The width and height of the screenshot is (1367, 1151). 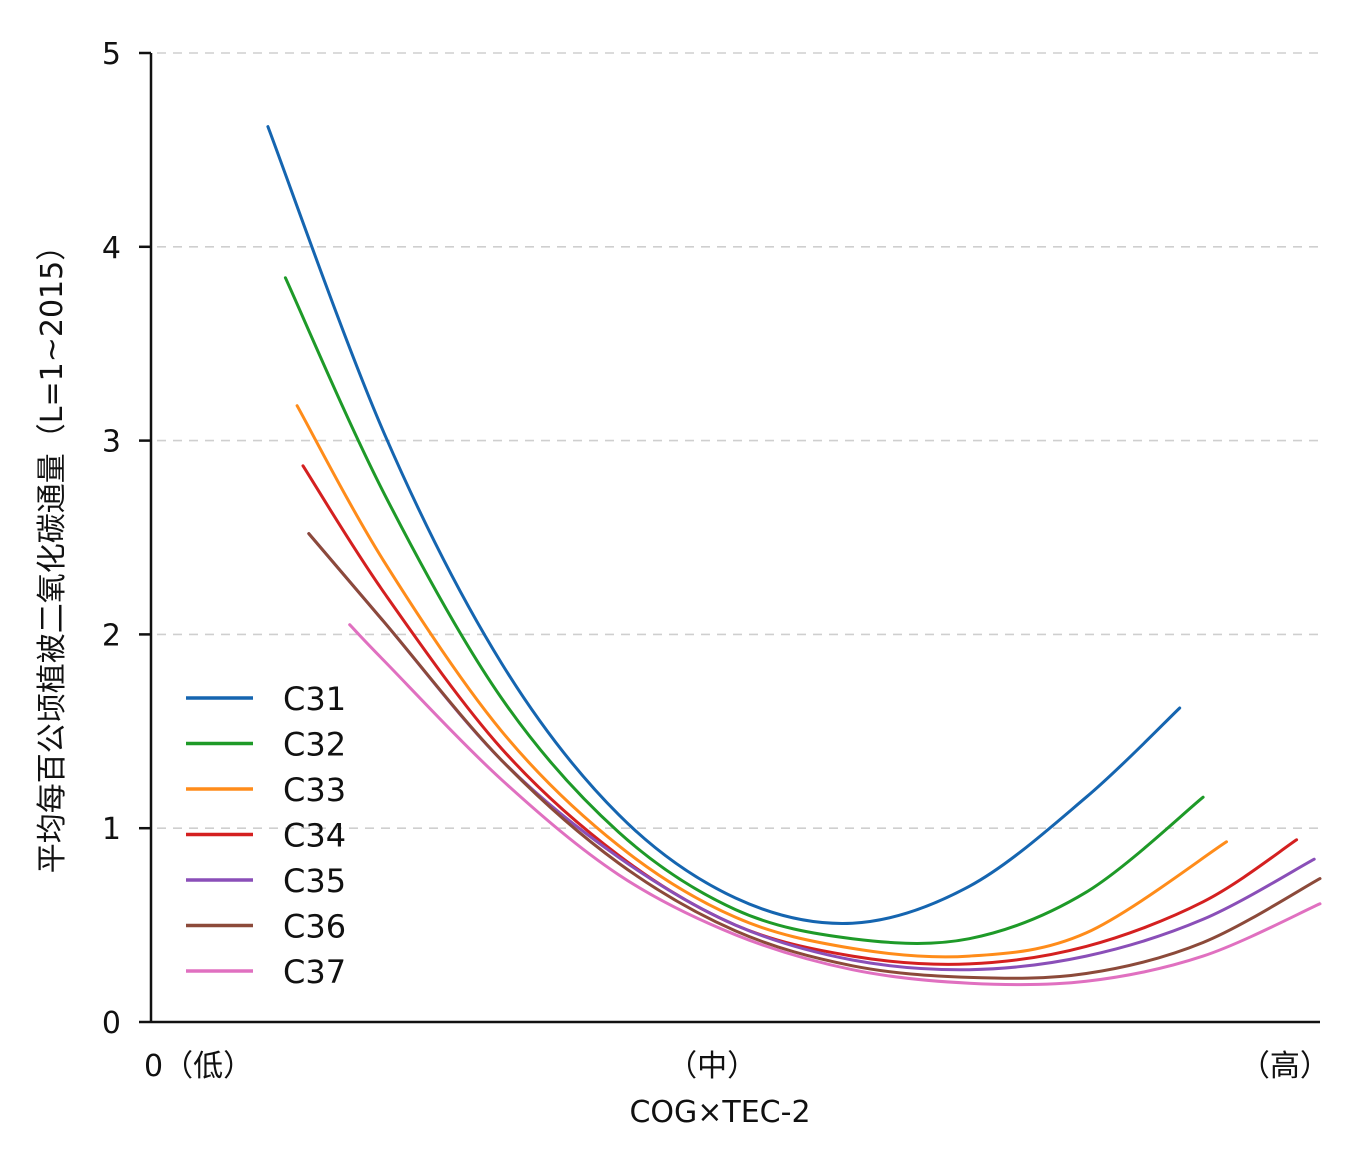 What do you see at coordinates (314, 881) in the screenshot?
I see `legend-label-c35: C35` at bounding box center [314, 881].